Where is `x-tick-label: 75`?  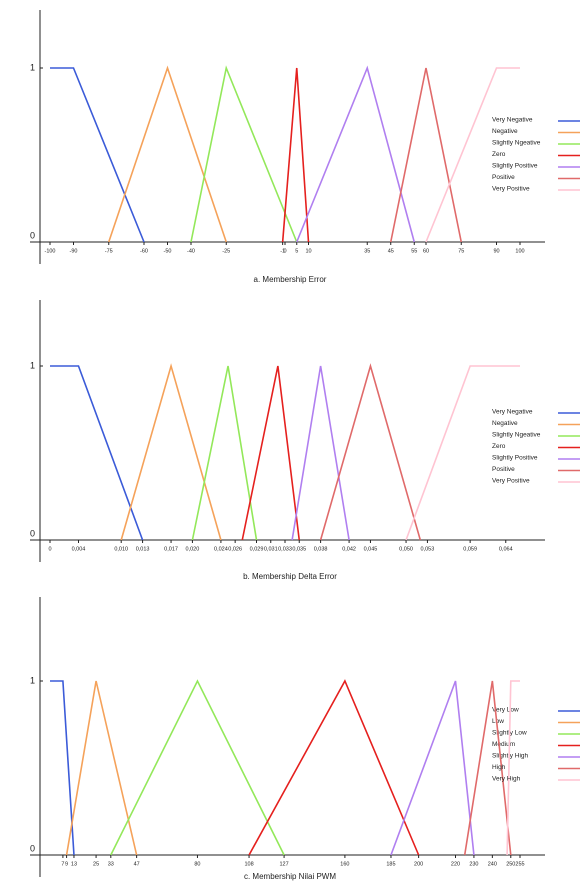
x-tick-label: 75 is located at coordinates (461, 251).